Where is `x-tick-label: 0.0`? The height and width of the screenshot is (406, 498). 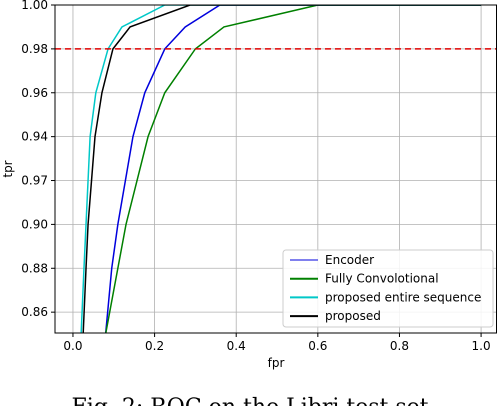
x-tick-label: 0.0 is located at coordinates (72, 346).